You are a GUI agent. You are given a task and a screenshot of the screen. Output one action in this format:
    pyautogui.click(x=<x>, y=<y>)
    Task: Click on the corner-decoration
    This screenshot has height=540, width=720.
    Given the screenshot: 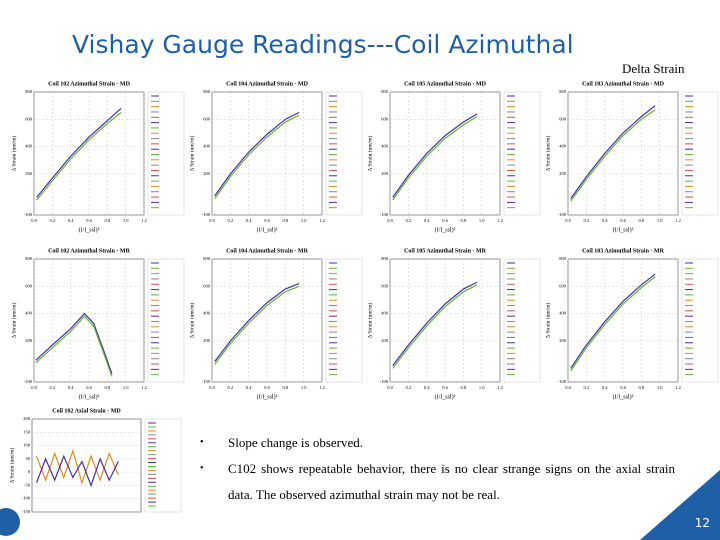 What is the action you would take?
    pyautogui.click(x=680, y=505)
    